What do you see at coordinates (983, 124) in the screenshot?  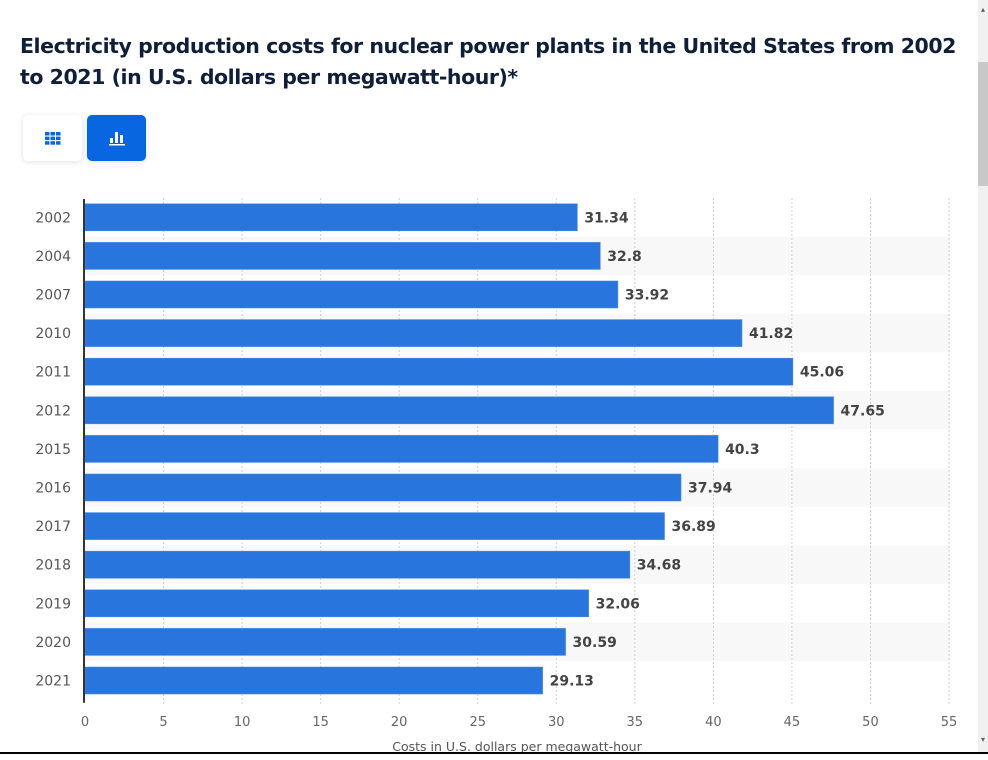 I see `scrollbar-thumb` at bounding box center [983, 124].